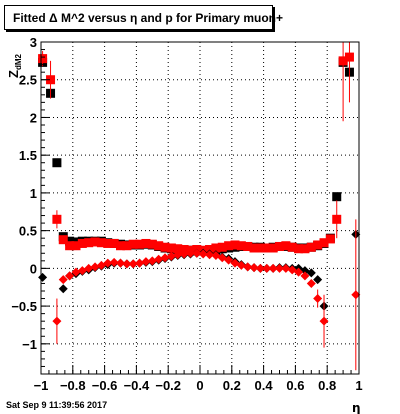 The width and height of the screenshot is (400, 414). I want to click on x-tick-label: 0.2, so click(232, 385).